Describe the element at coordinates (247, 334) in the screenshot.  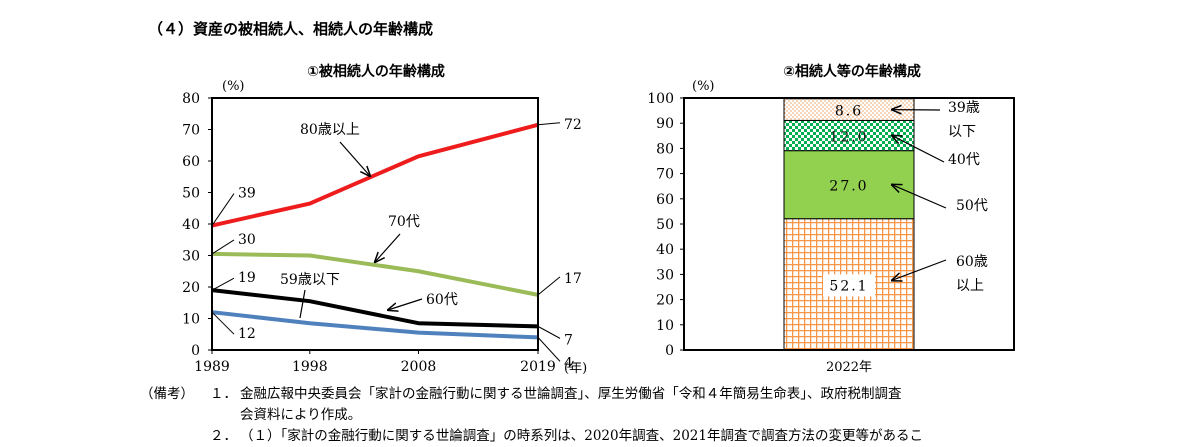
I see `start-value-label: 12` at that location.